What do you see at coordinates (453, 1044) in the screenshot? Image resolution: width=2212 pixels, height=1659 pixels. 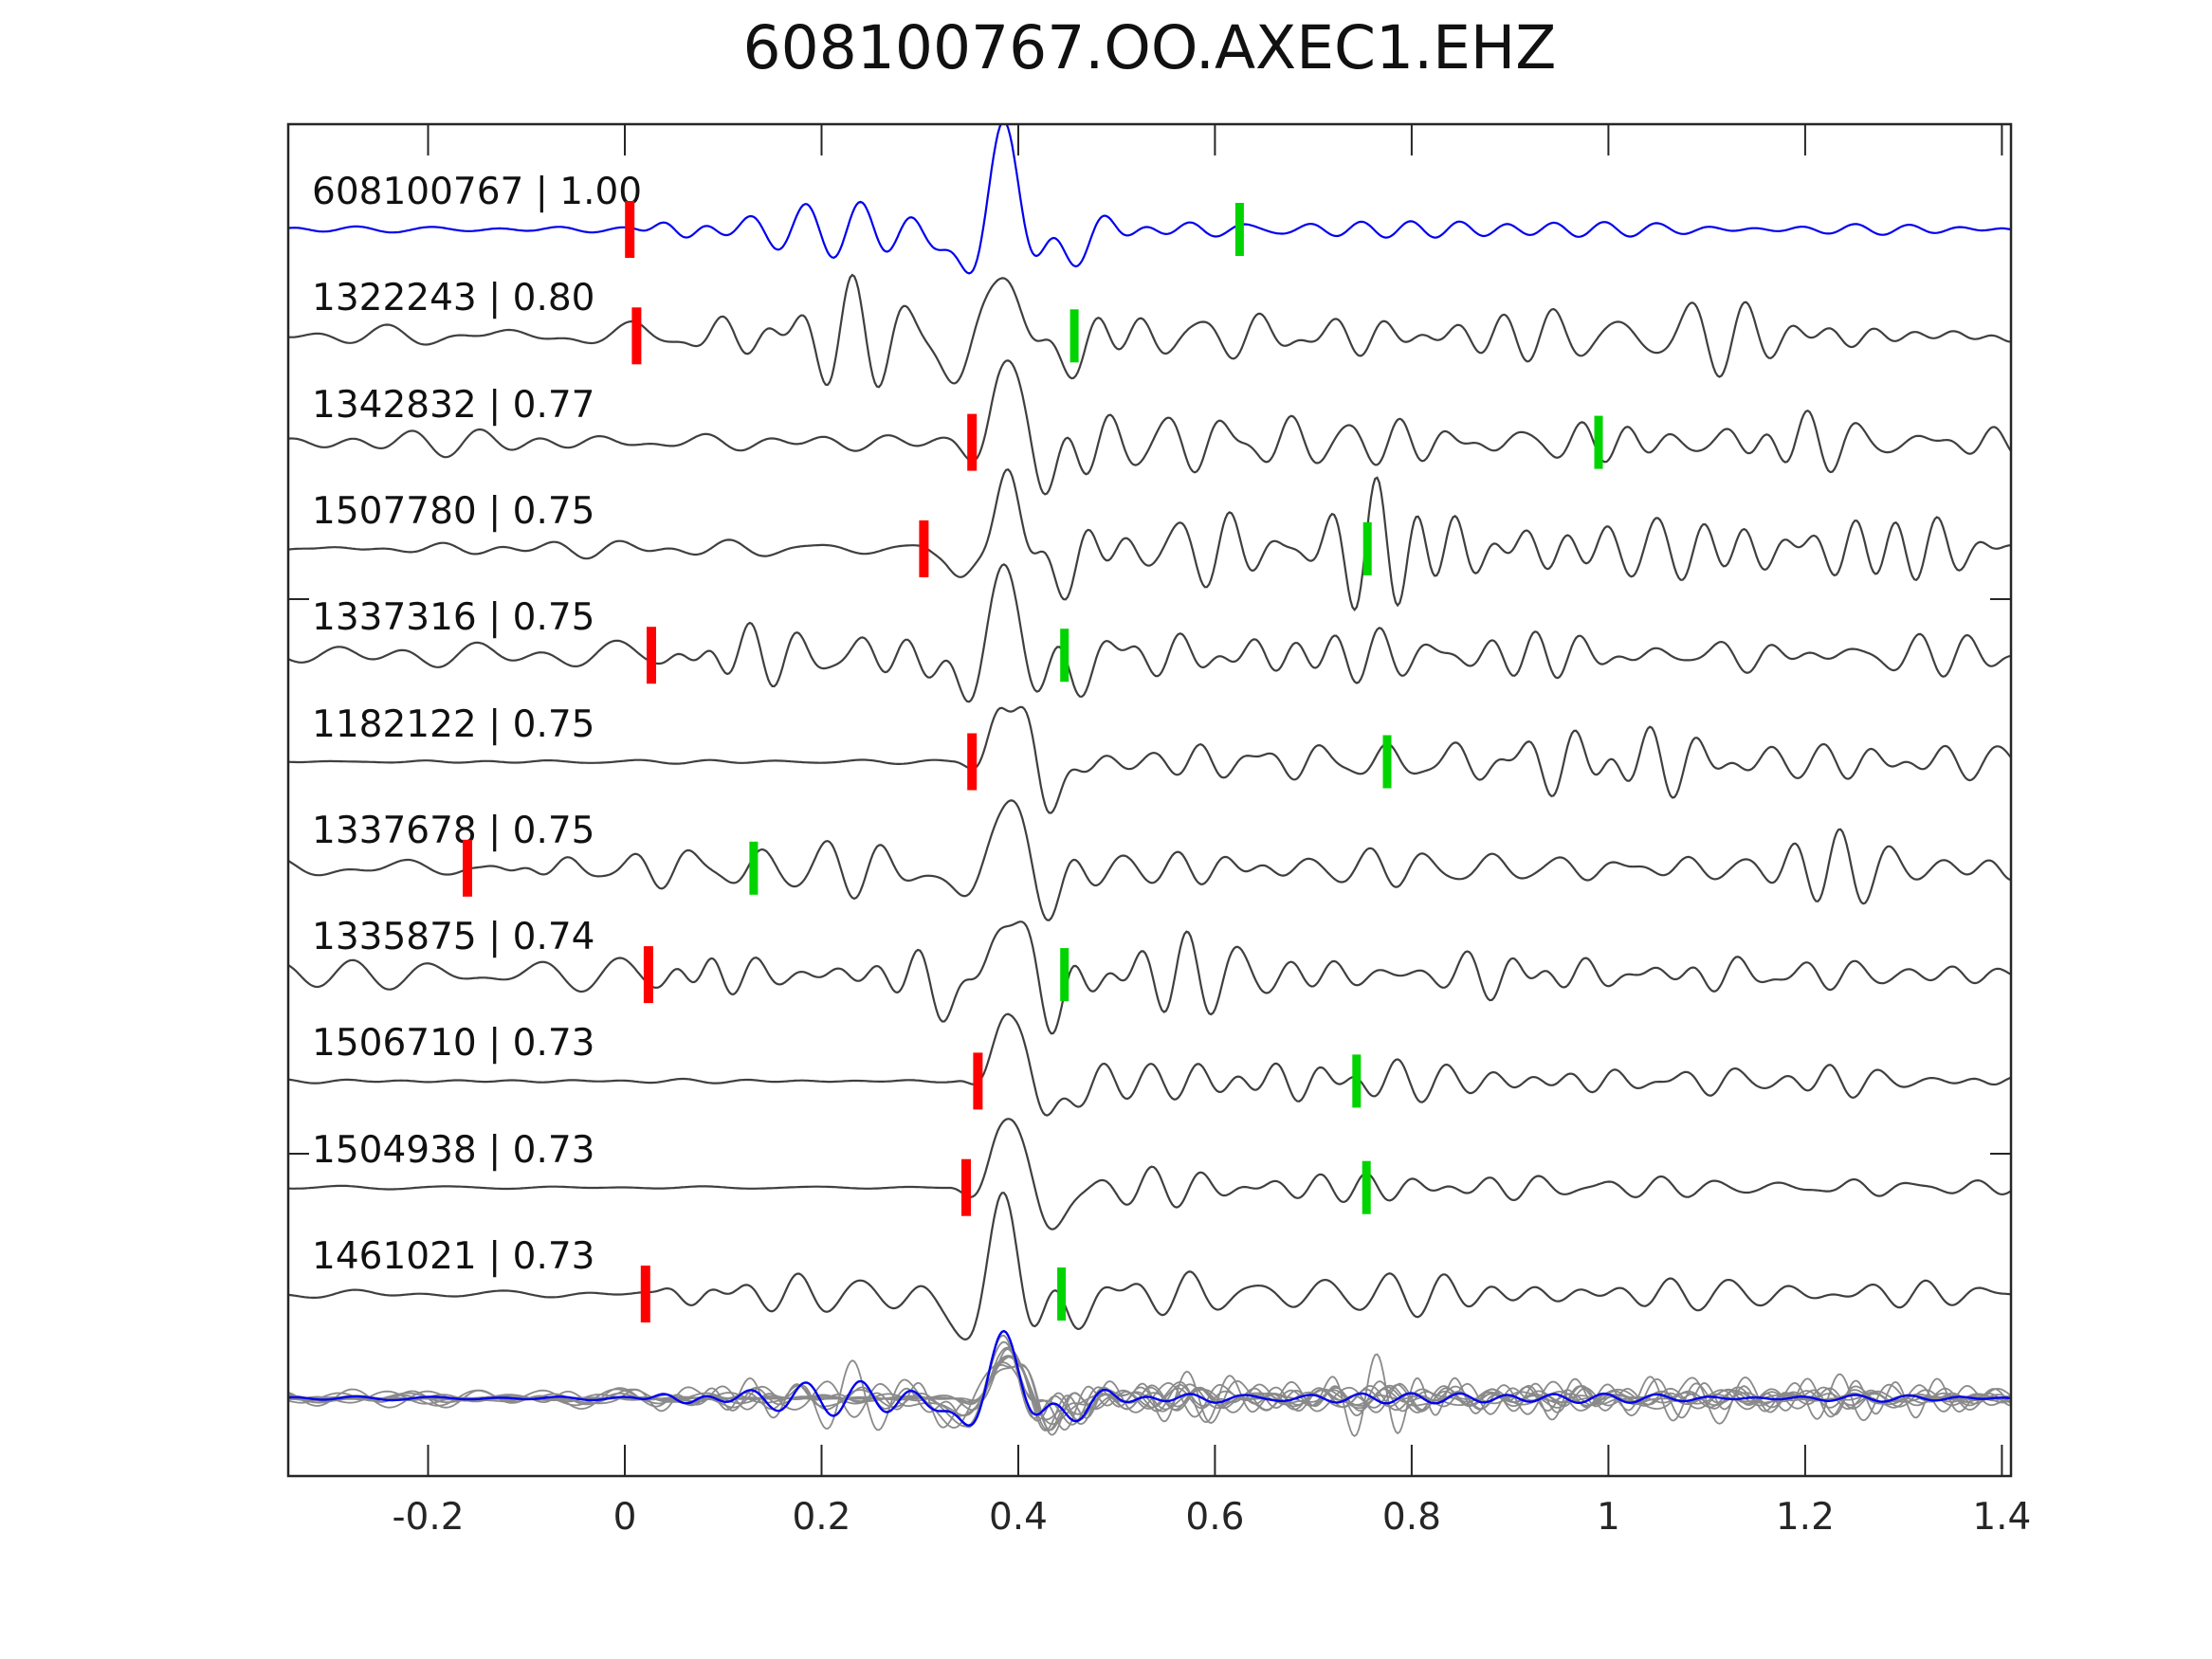 I see `trace-label: 1506710 | 0.73` at bounding box center [453, 1044].